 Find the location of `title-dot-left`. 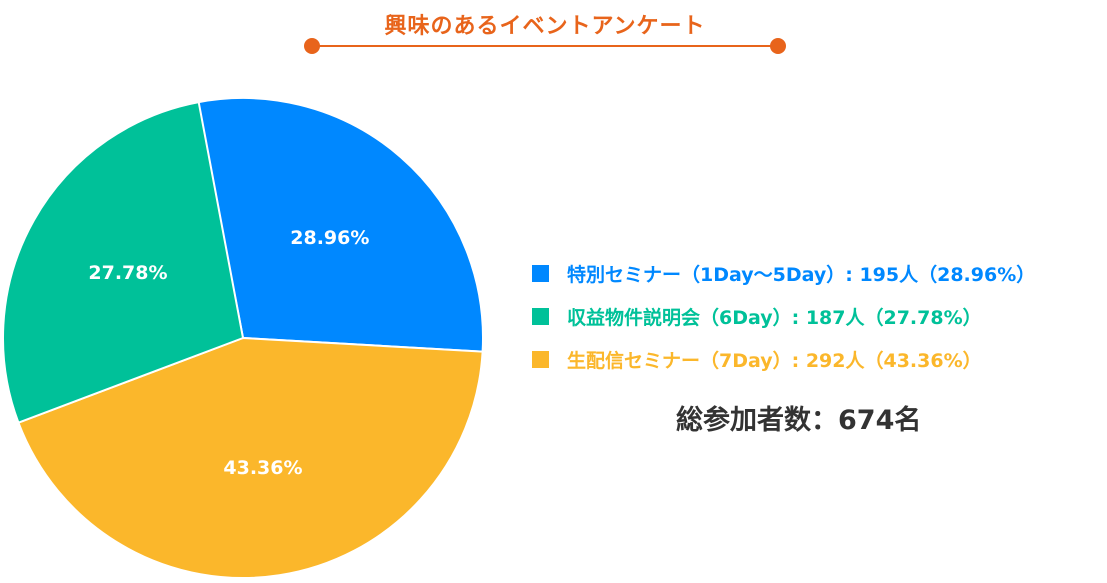

title-dot-left is located at coordinates (312, 46).